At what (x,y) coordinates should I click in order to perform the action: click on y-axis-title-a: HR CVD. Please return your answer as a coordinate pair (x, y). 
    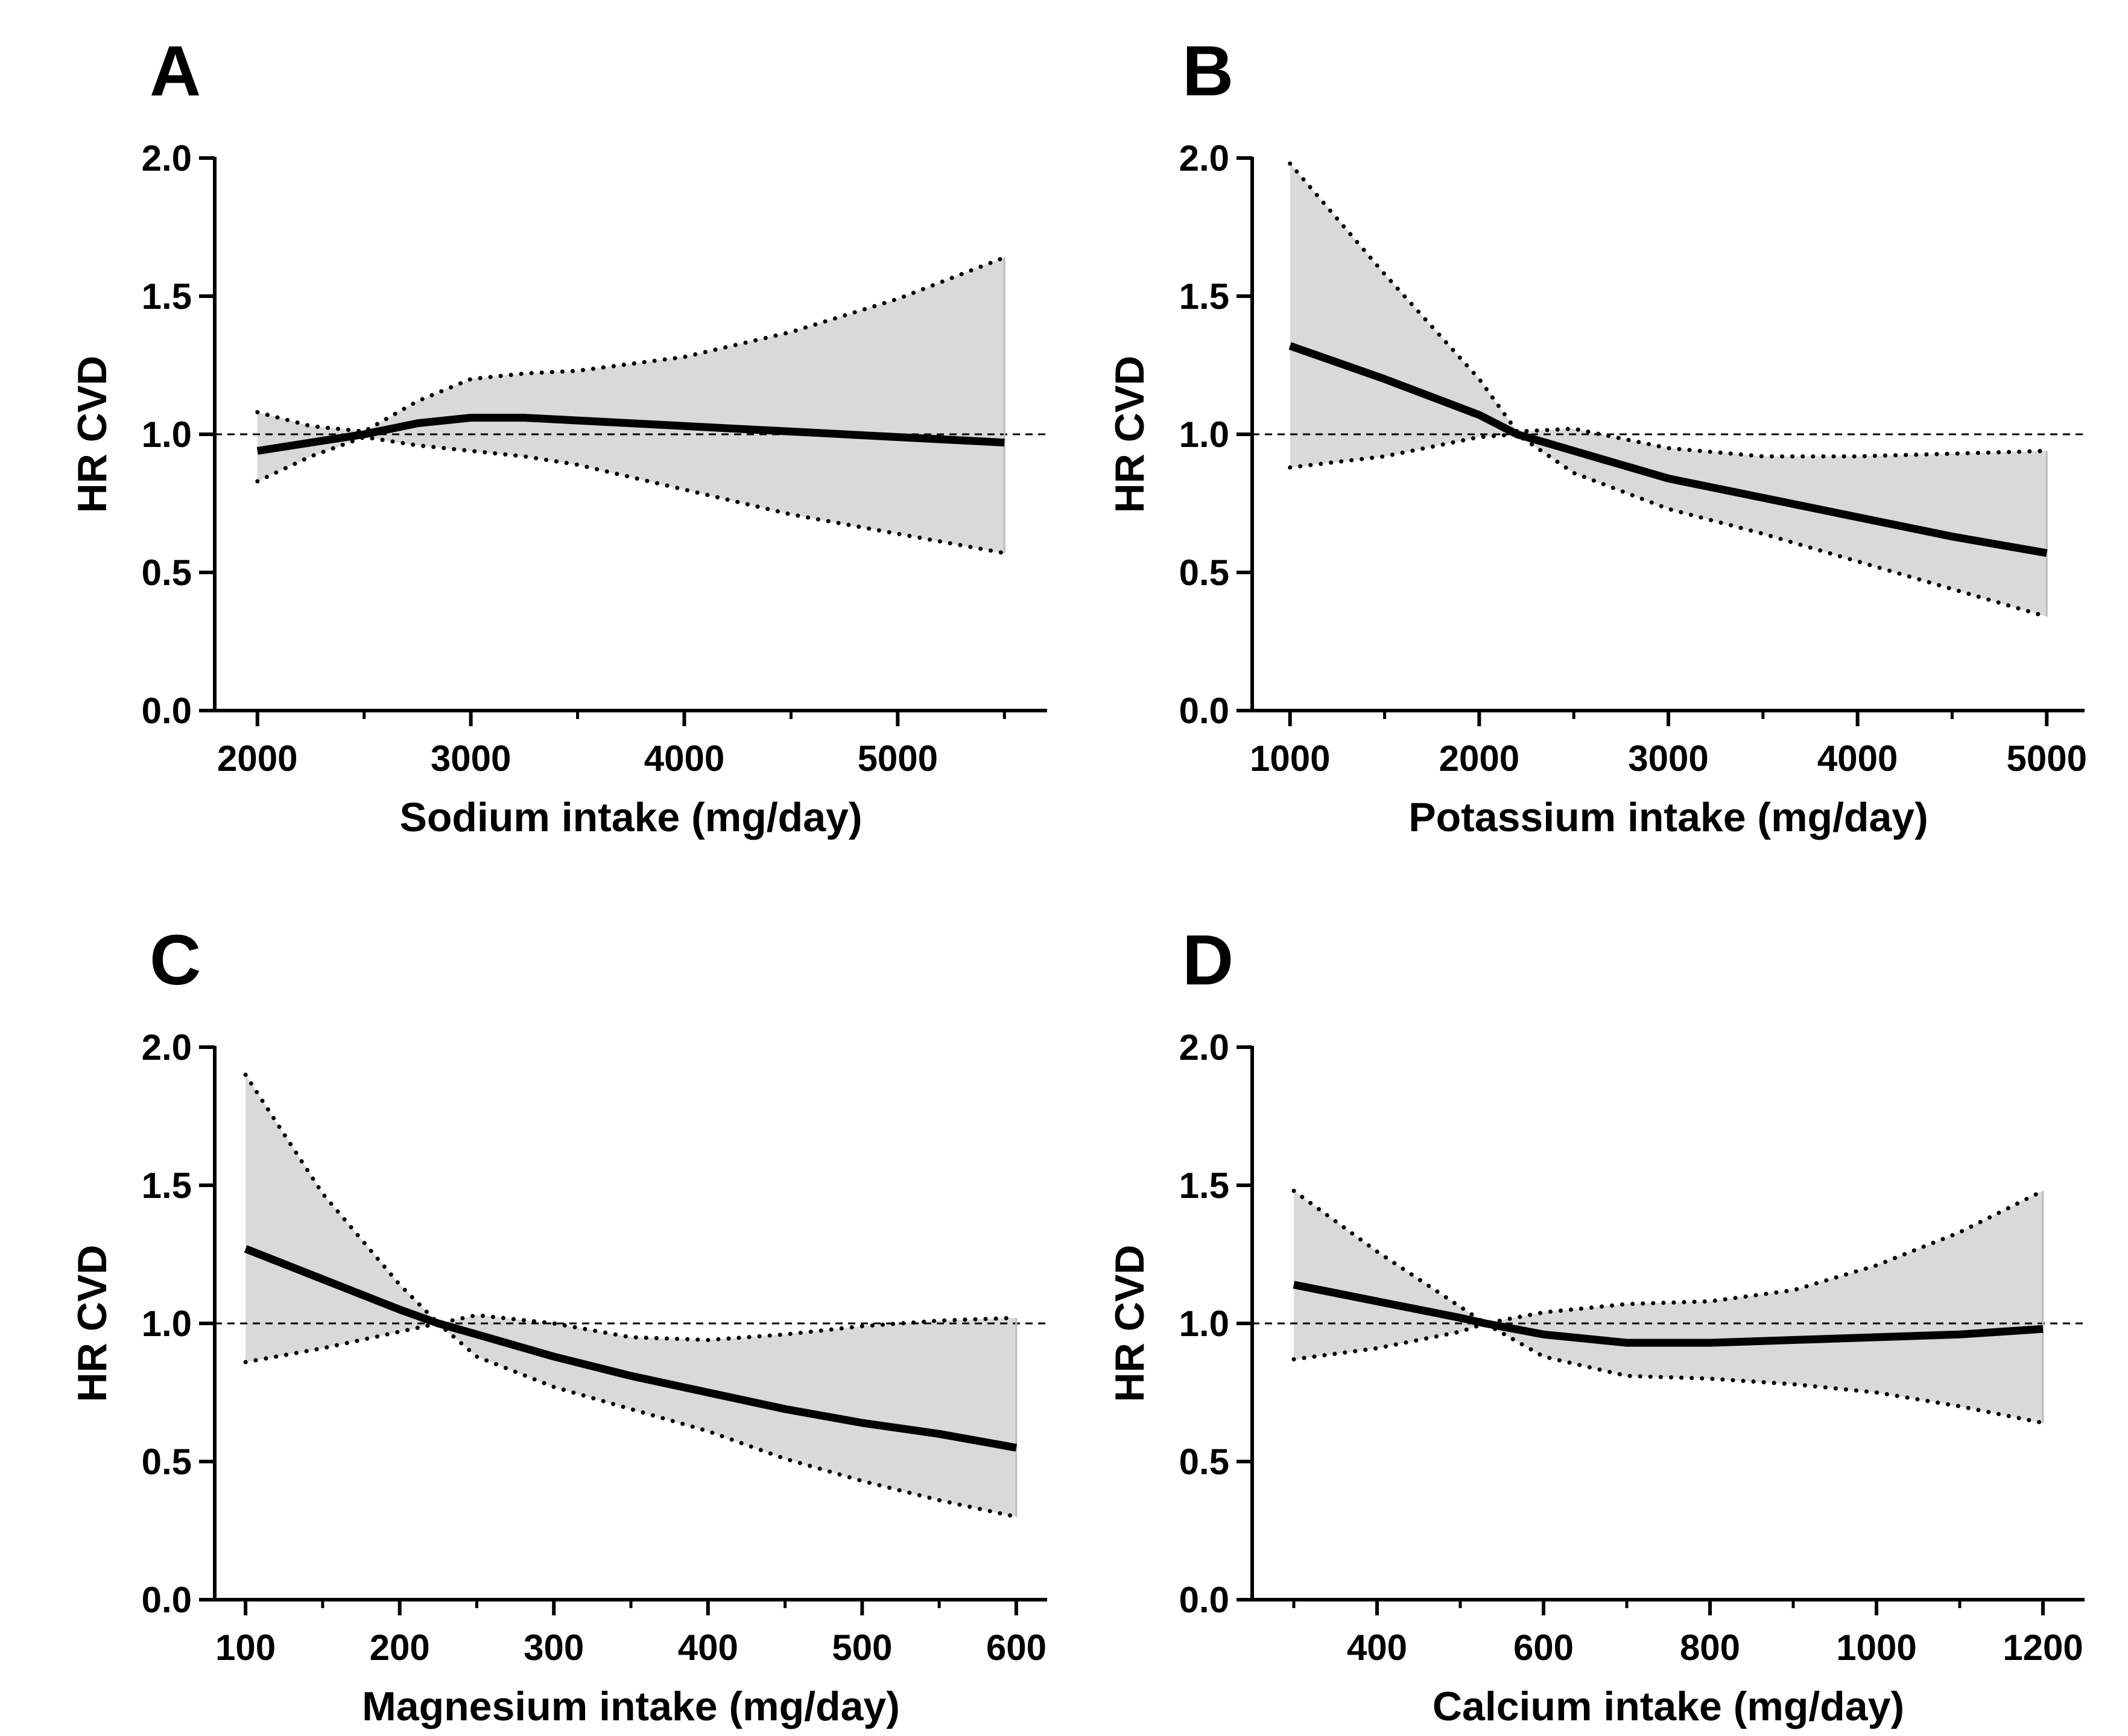
    Looking at the image, I should click on (92, 434).